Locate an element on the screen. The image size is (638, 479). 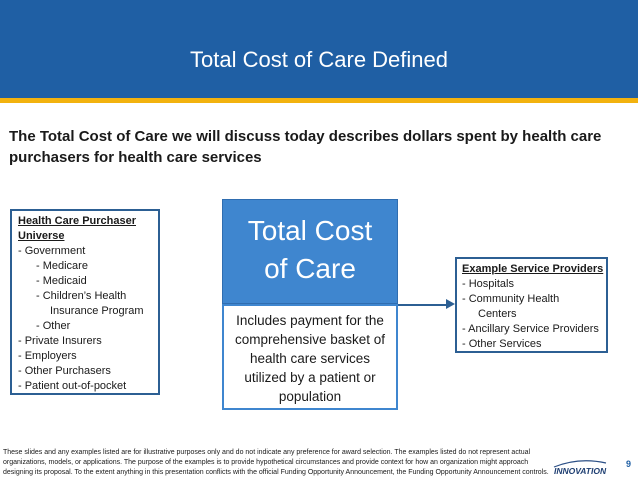
center-description-line4: utilized by a patient or is located at coordinates (310, 377).